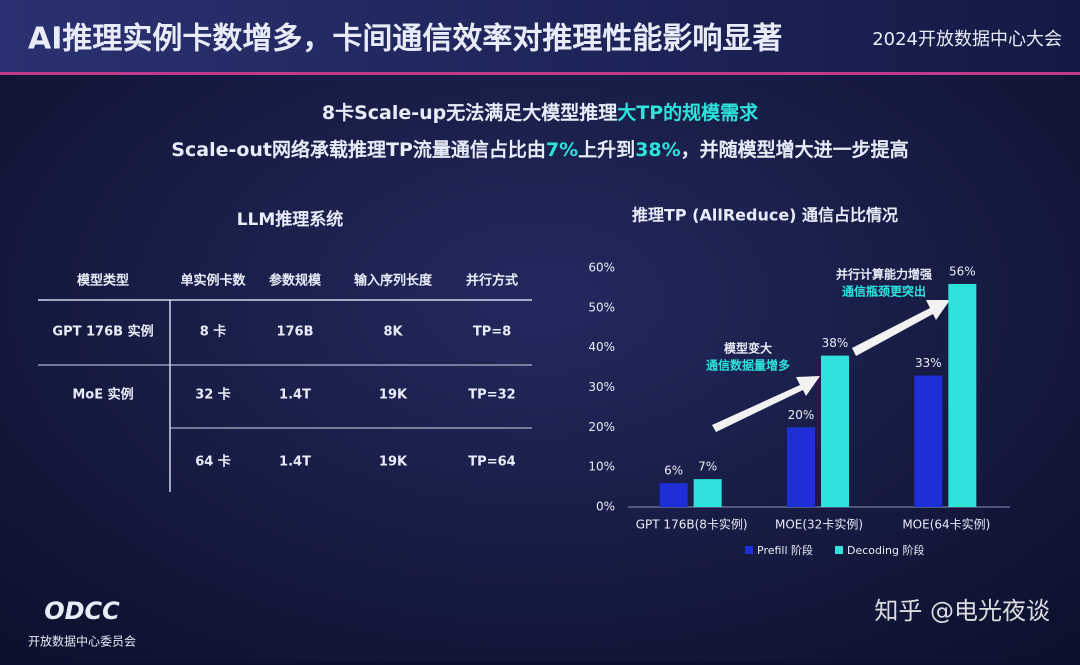 Image resolution: width=1080 pixels, height=665 pixels. I want to click on subtitle-text: ，并随模型增大进一步提高, so click(795, 149).